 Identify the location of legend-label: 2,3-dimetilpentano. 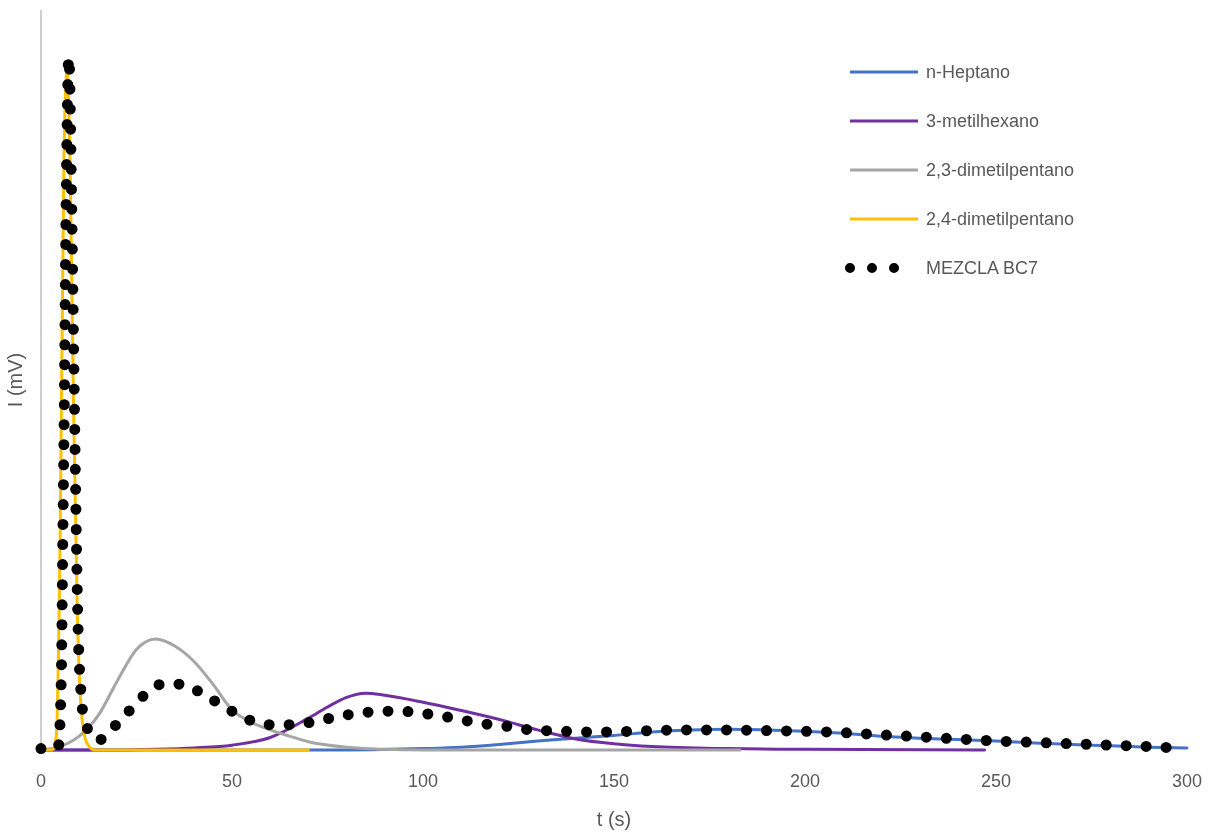
(1000, 170).